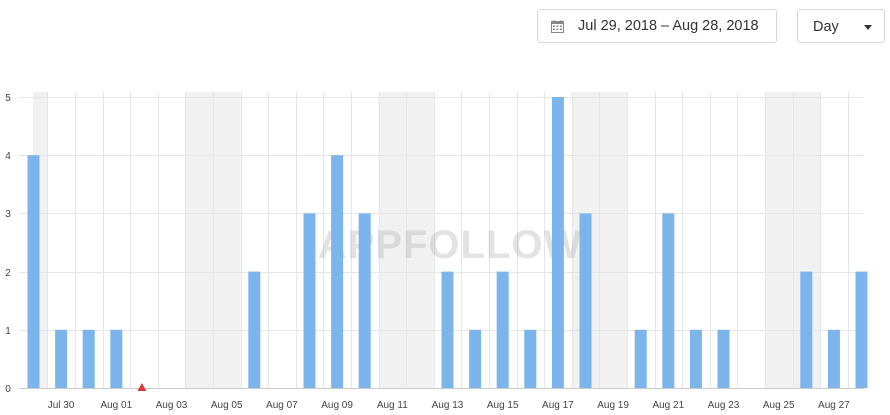 The image size is (890, 415). I want to click on chevron-down-icon, so click(868, 27).